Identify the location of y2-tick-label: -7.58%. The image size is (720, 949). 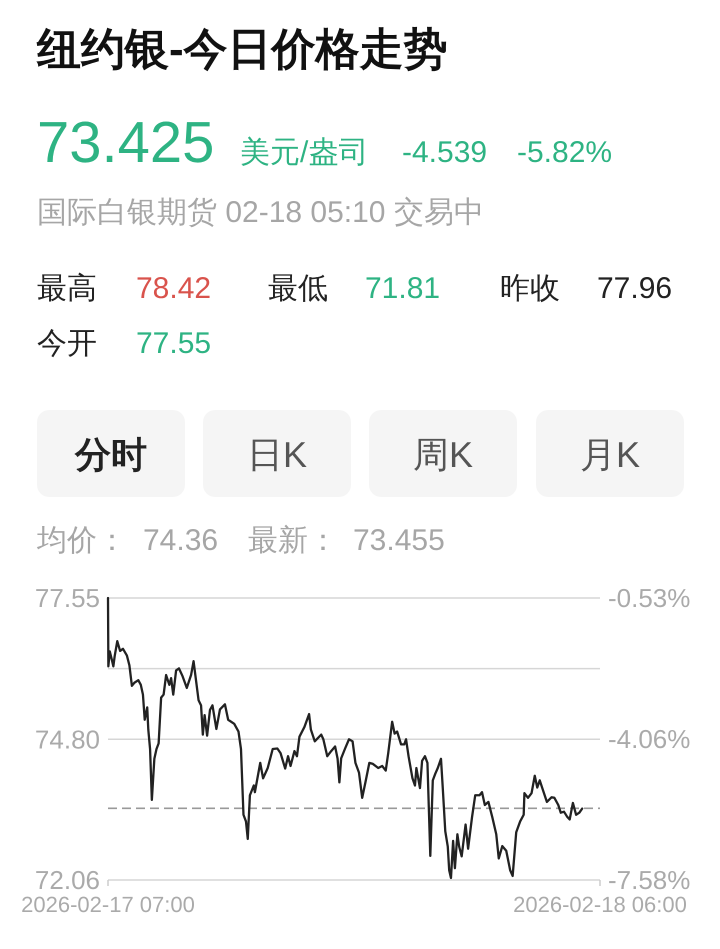
(649, 880).